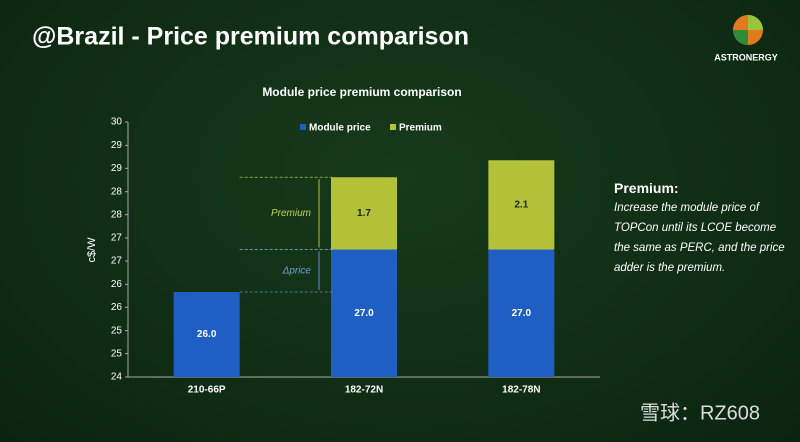 The image size is (800, 442). I want to click on logo-icon, so click(748, 30).